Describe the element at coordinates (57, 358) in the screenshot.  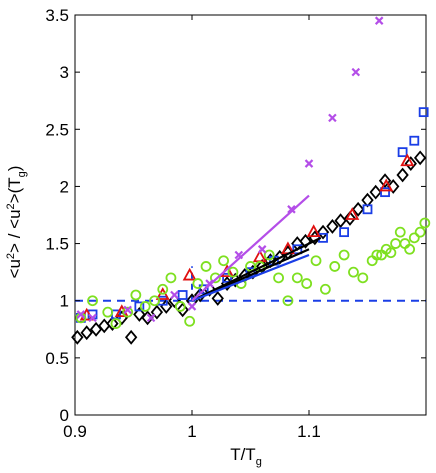
I see `y-tick-label: 0.5` at that location.